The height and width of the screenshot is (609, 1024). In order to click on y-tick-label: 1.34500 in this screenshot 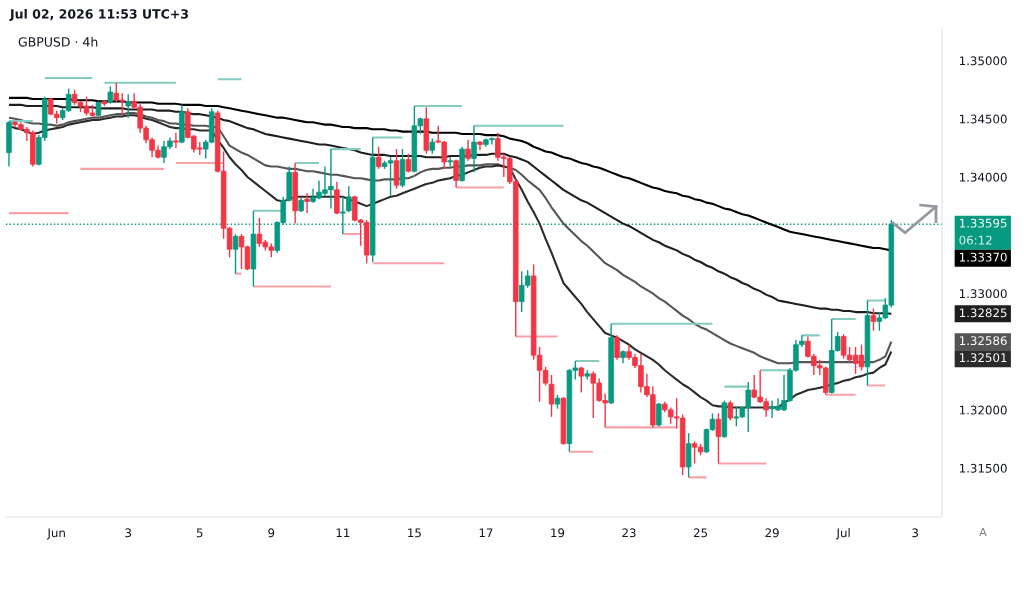, I will do `click(983, 119)`.